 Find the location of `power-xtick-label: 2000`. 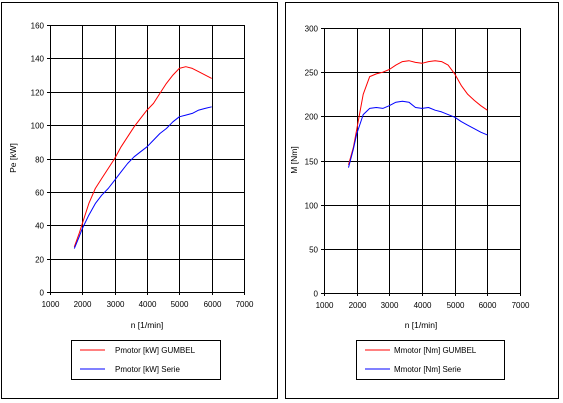

power-xtick-label: 2000 is located at coordinates (83, 304).